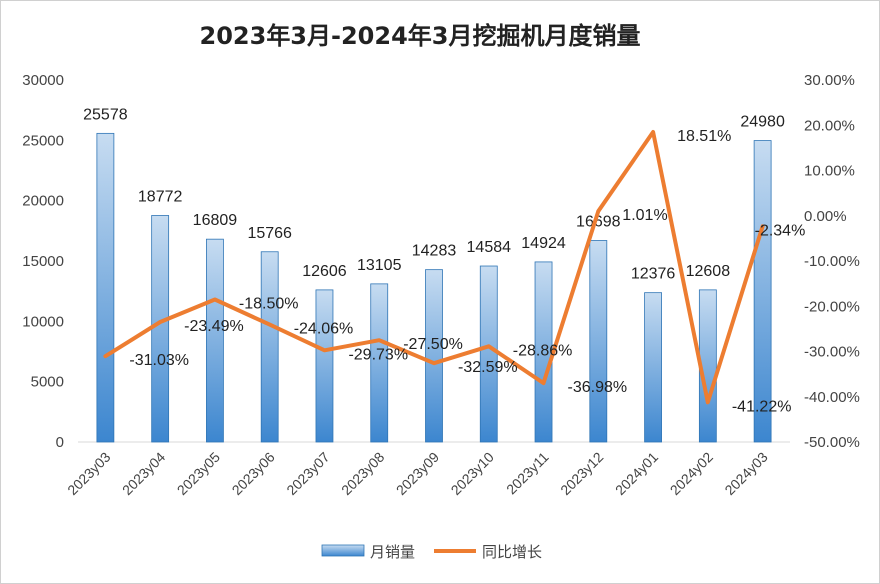 The width and height of the screenshot is (880, 584). Describe the element at coordinates (825, 216) in the screenshot. I see `right-tick-label: 0.00%` at that location.